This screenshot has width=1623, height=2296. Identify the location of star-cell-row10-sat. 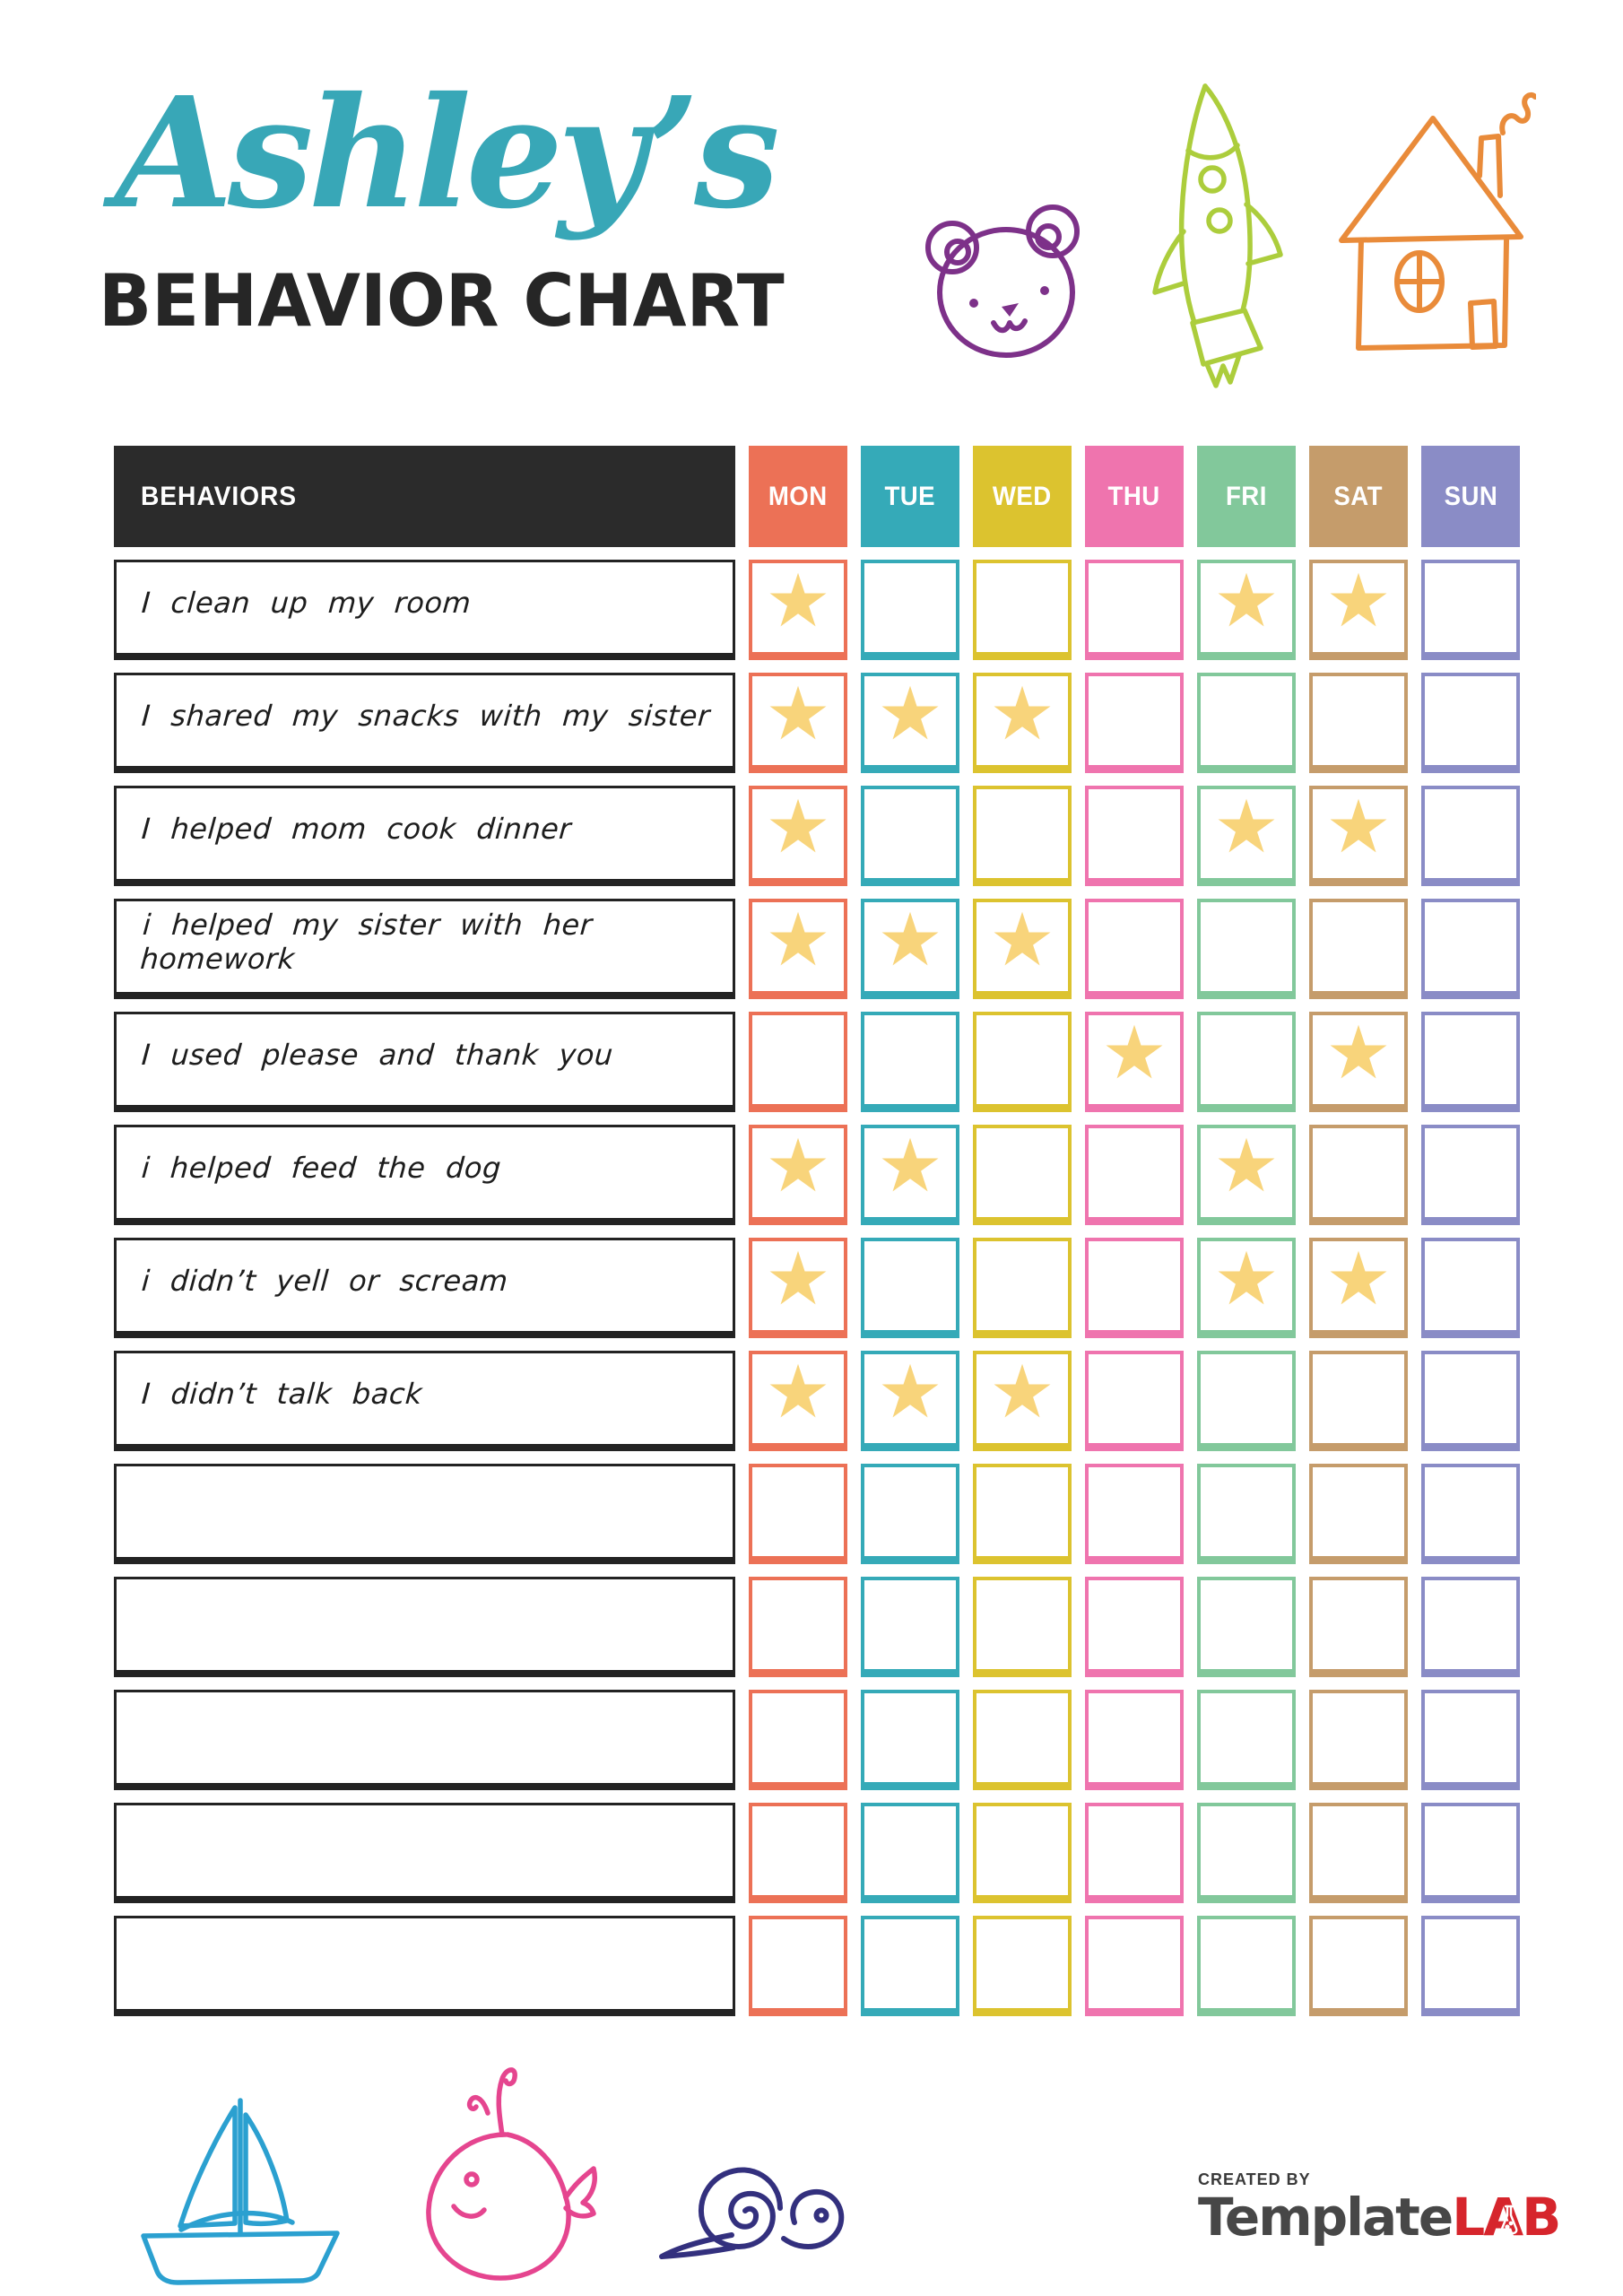
(1358, 1627).